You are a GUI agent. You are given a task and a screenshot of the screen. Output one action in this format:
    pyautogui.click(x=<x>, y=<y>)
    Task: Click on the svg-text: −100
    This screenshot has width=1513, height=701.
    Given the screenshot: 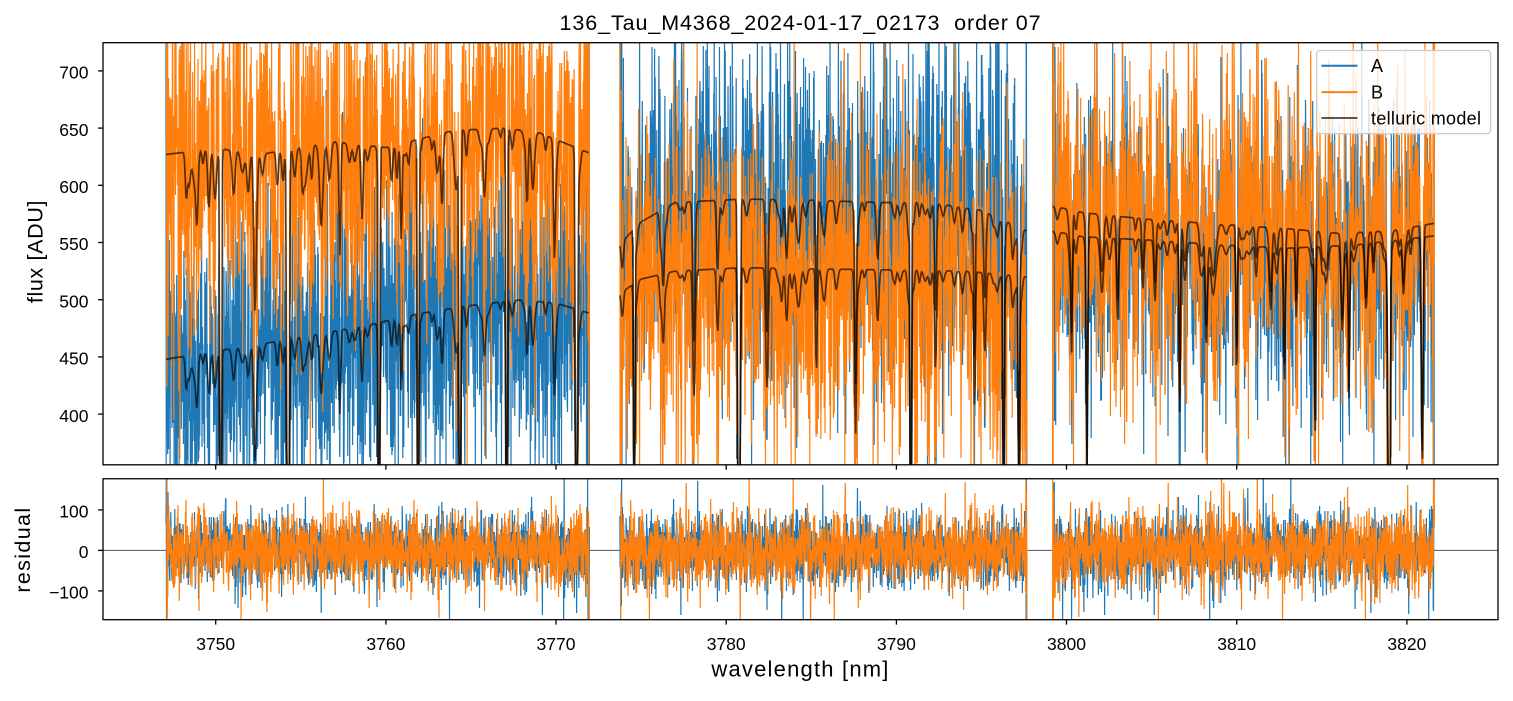 What is the action you would take?
    pyautogui.click(x=69, y=593)
    